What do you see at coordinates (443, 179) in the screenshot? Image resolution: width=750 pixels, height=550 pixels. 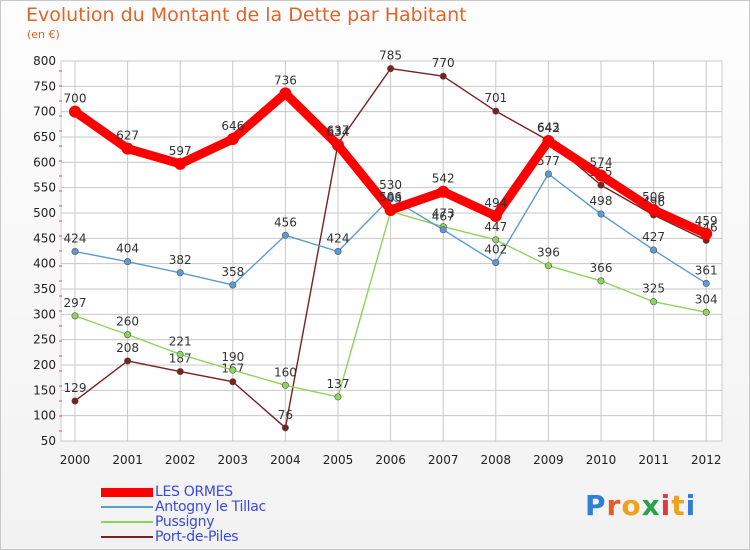 I see `data-label: 542` at bounding box center [443, 179].